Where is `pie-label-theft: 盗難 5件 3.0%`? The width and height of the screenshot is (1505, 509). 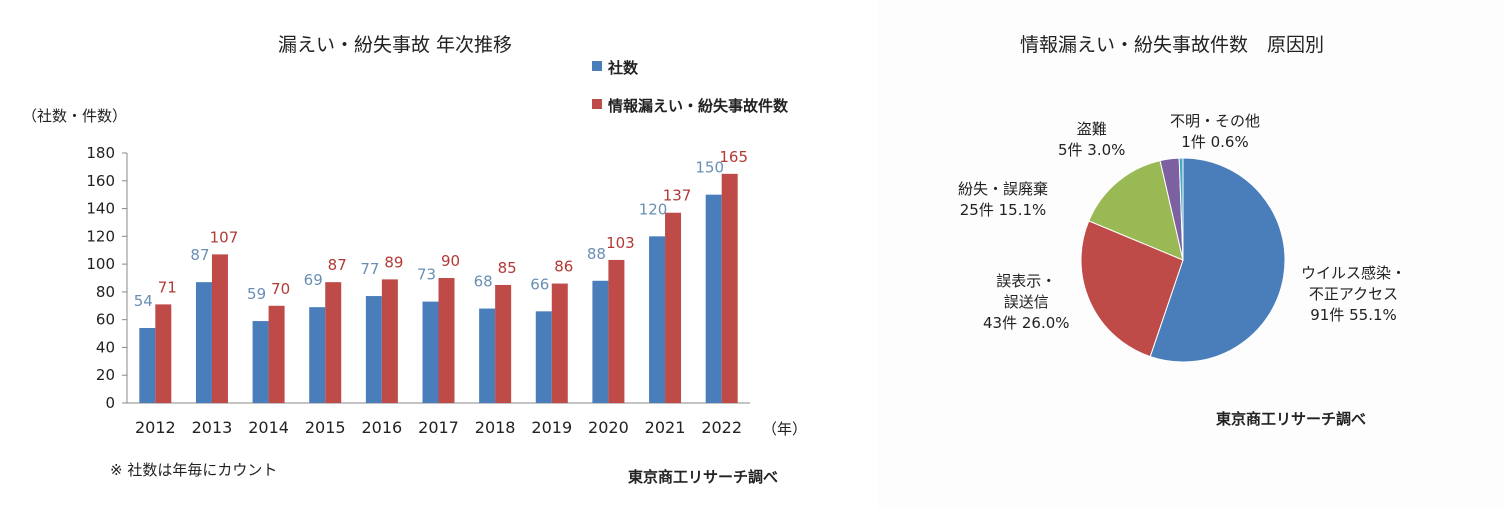 pie-label-theft: 盗難 5件 3.0% is located at coordinates (1091, 139).